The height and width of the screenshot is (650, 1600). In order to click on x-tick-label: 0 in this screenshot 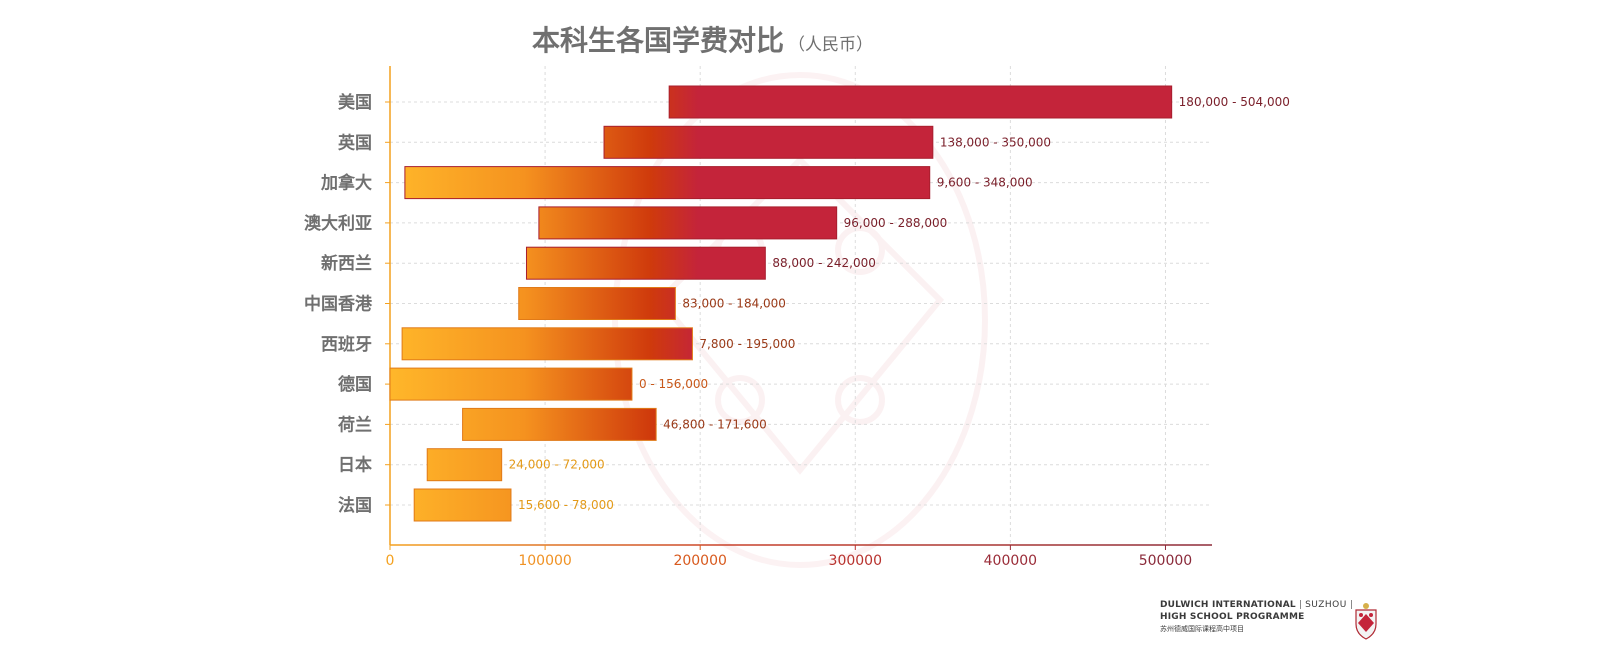, I will do `click(390, 561)`.